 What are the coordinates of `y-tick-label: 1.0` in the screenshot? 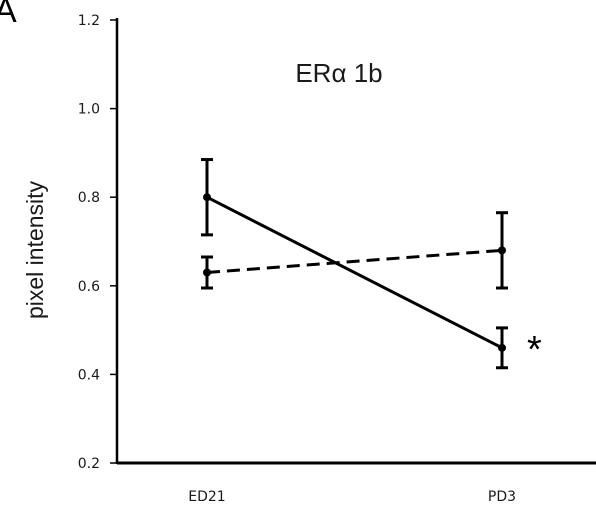 It's located at (89, 110).